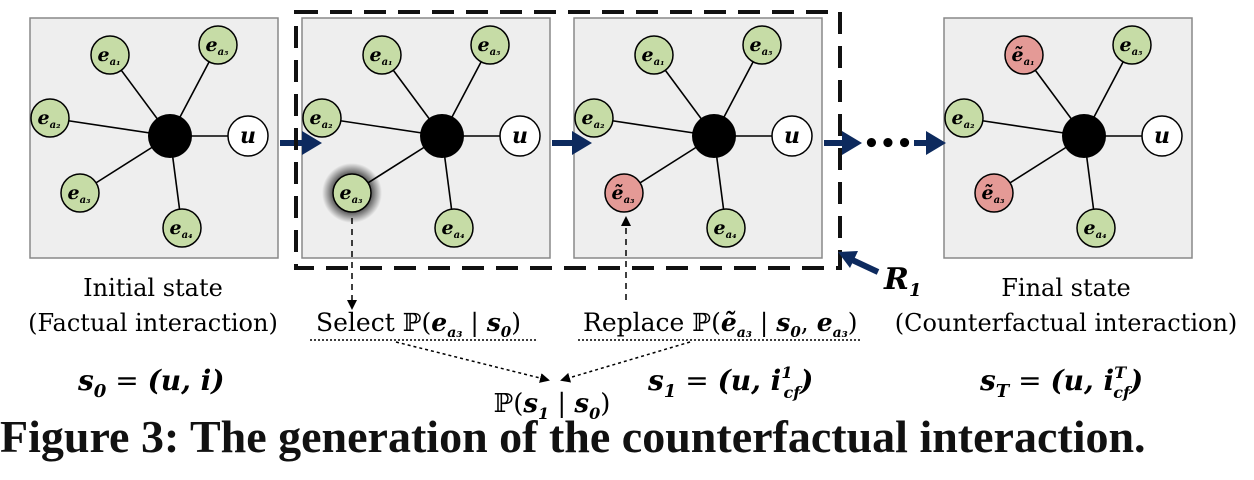 The width and height of the screenshot is (1254, 480). I want to click on initial-state-caption: Initial state, so click(153, 288).